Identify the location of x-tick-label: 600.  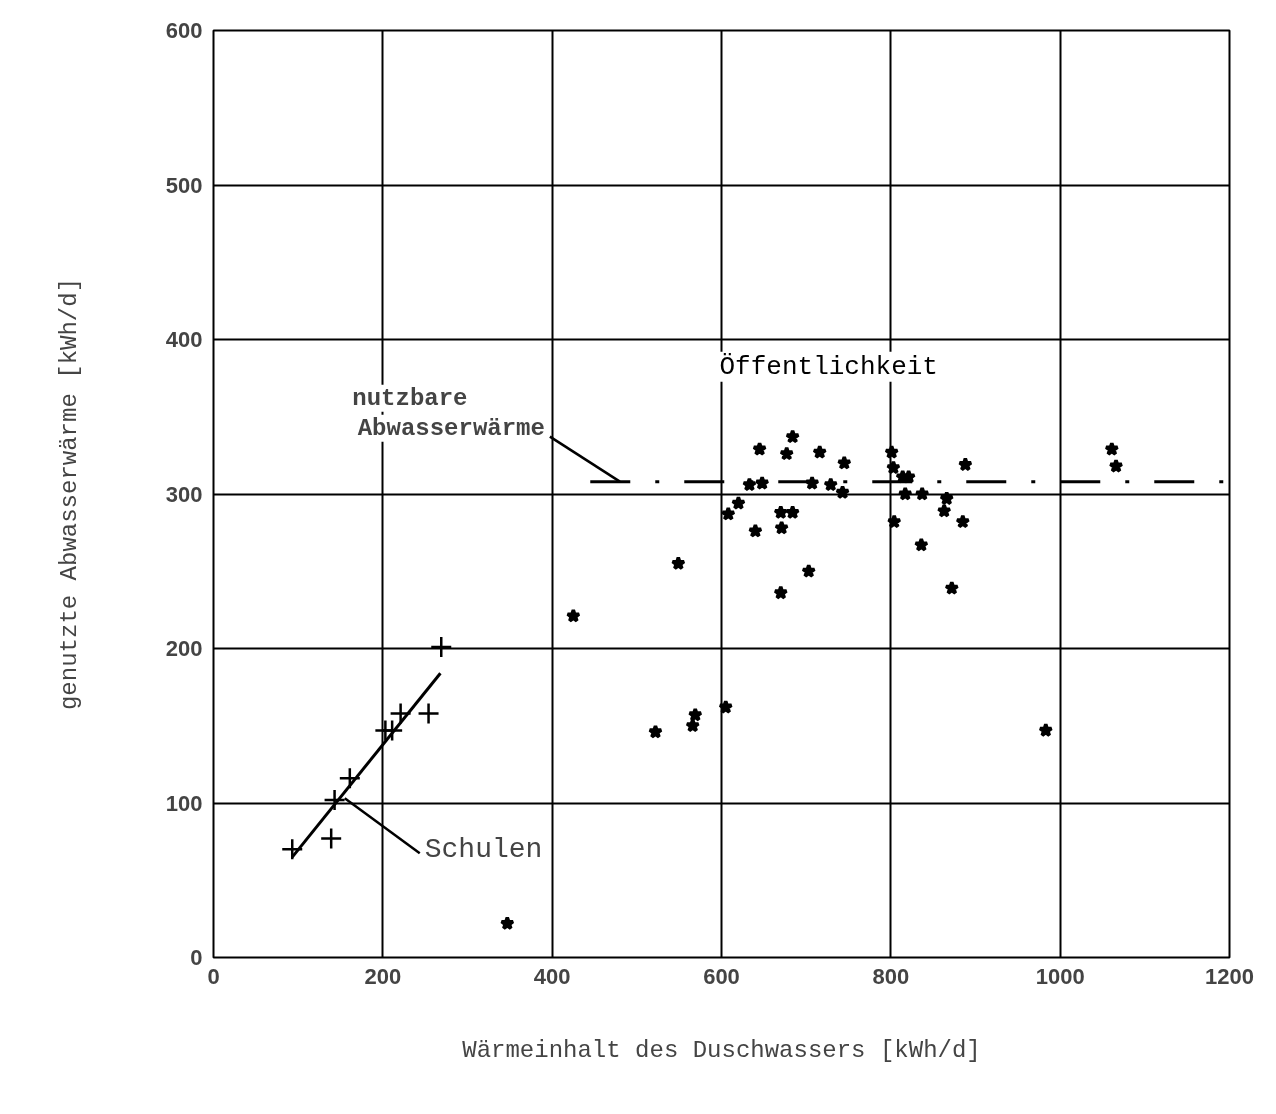
(721, 976).